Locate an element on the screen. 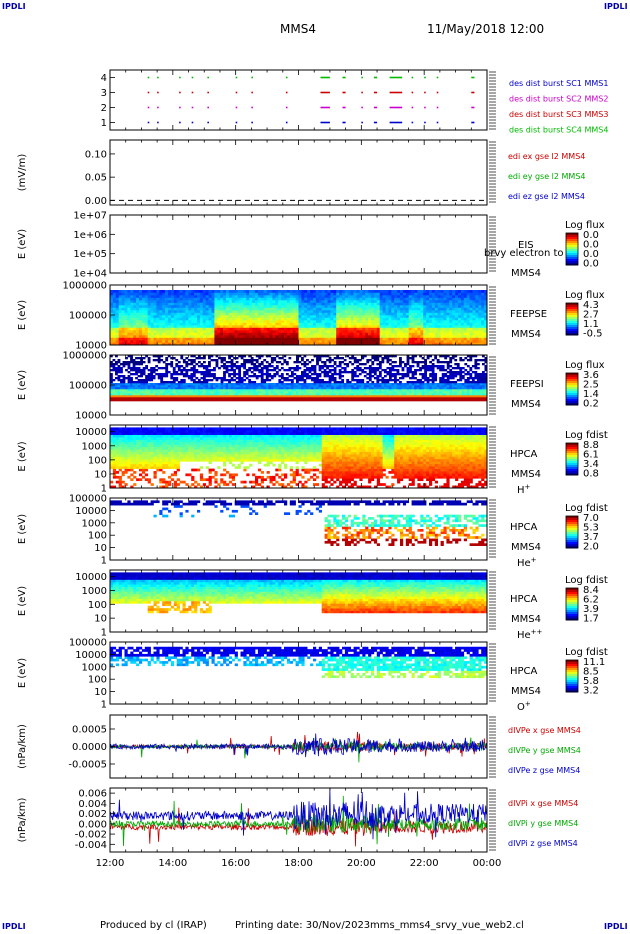  burst-interval-sc3 is located at coordinates (236, 92).